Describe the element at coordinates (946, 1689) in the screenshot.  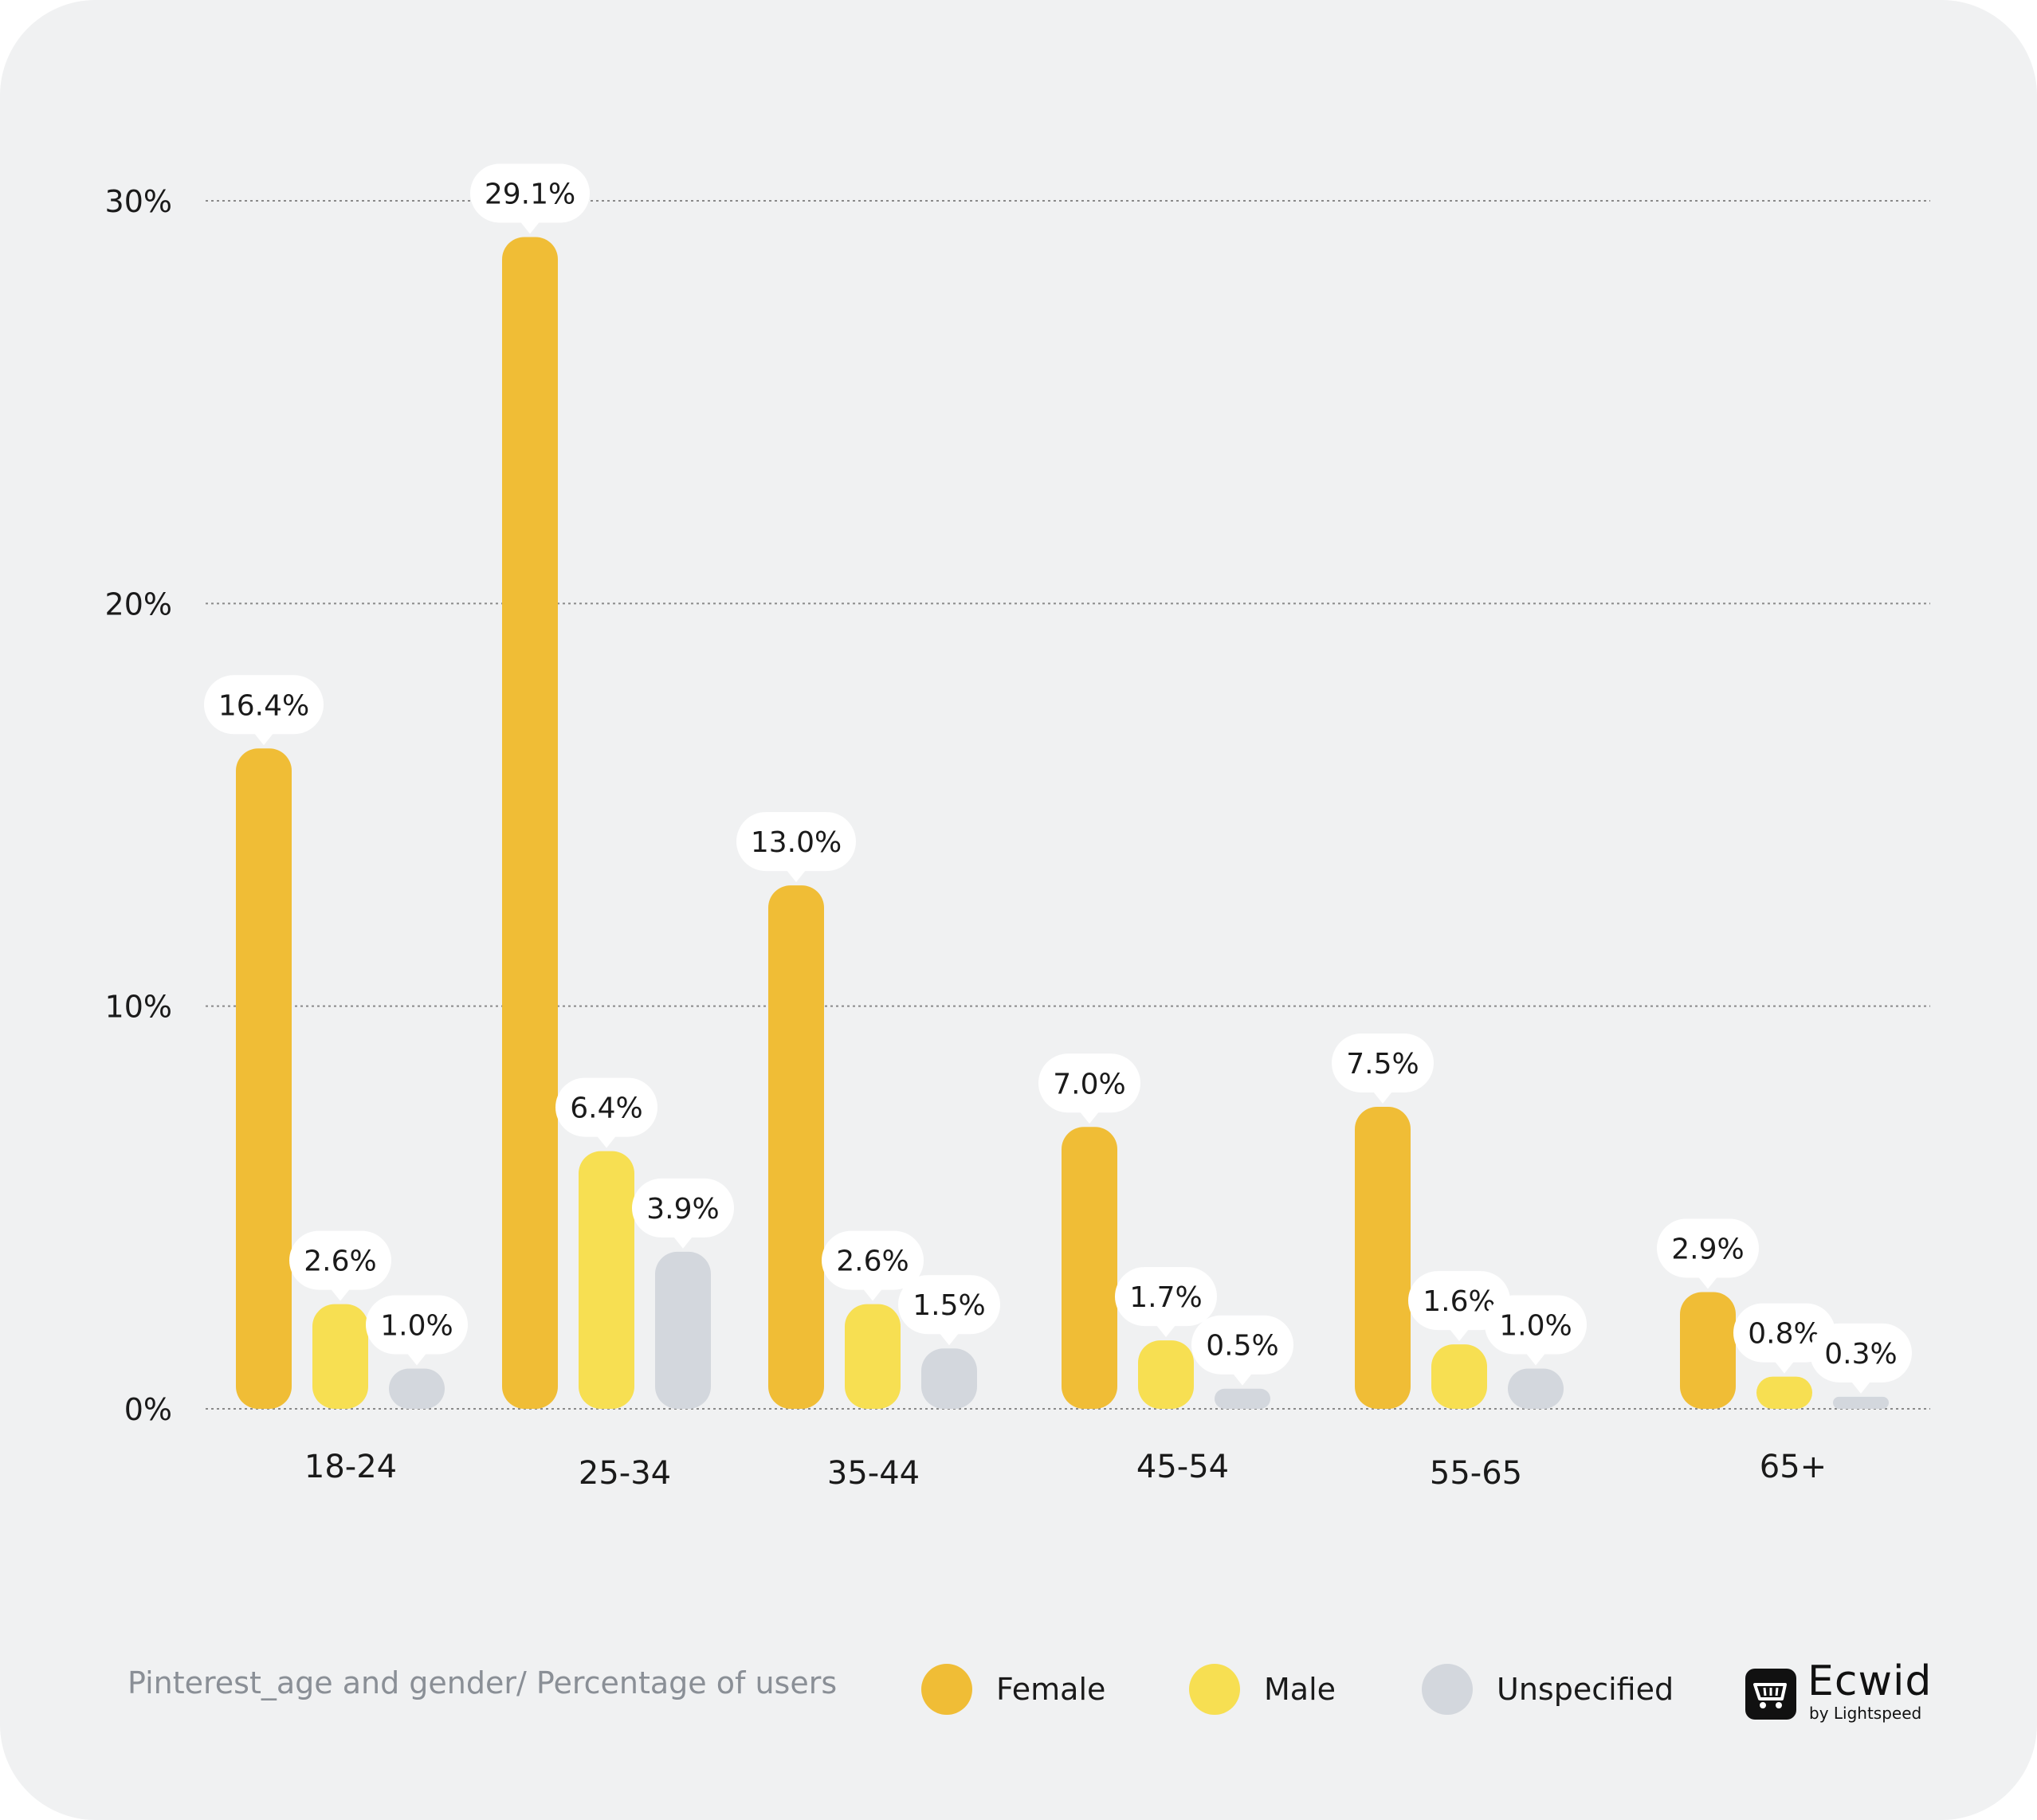
I see `legend-swatch-female` at that location.